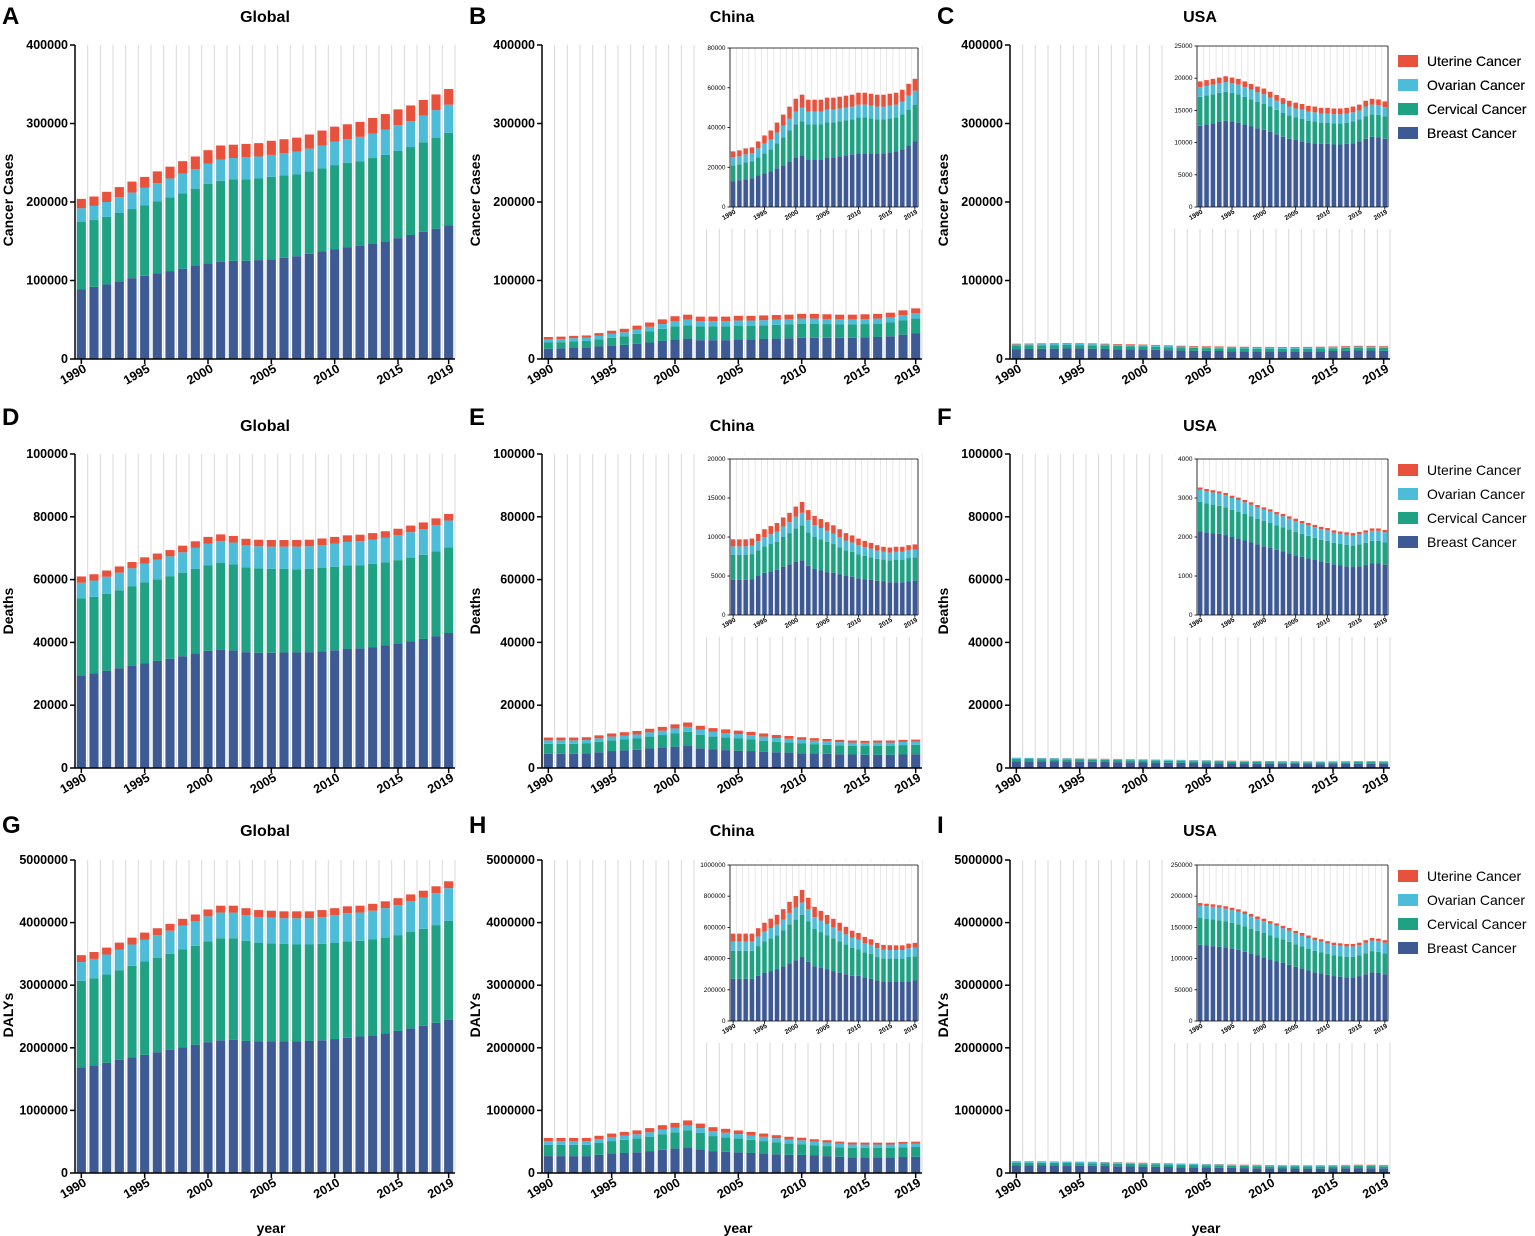 The height and width of the screenshot is (1236, 1535). I want to click on y-tick-label: 300000, so click(514, 124).